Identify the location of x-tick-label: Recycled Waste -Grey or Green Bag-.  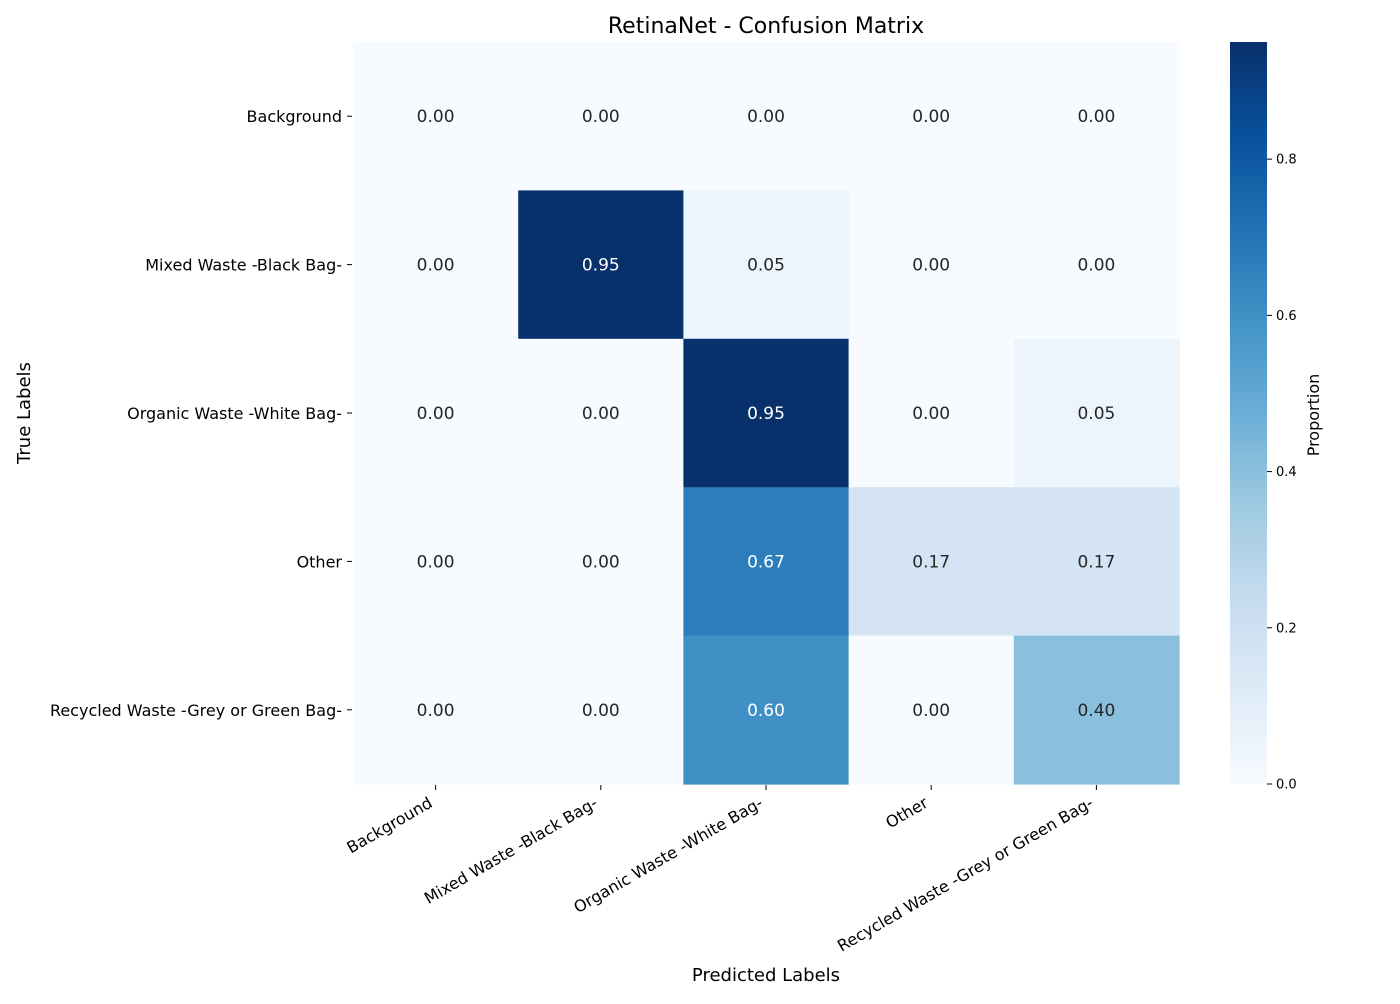
(965, 874).